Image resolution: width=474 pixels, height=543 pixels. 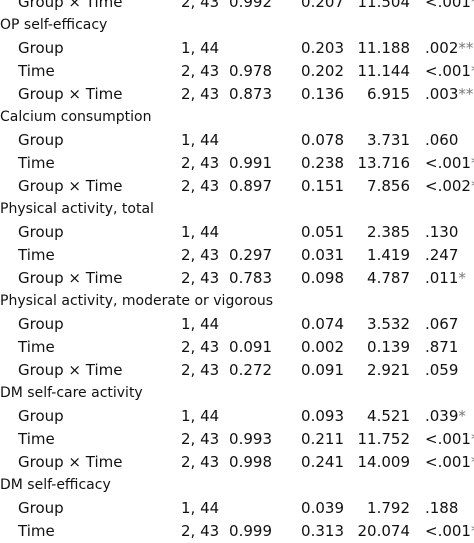 I want to click on value-cell: 0.091, so click(x=250, y=347).